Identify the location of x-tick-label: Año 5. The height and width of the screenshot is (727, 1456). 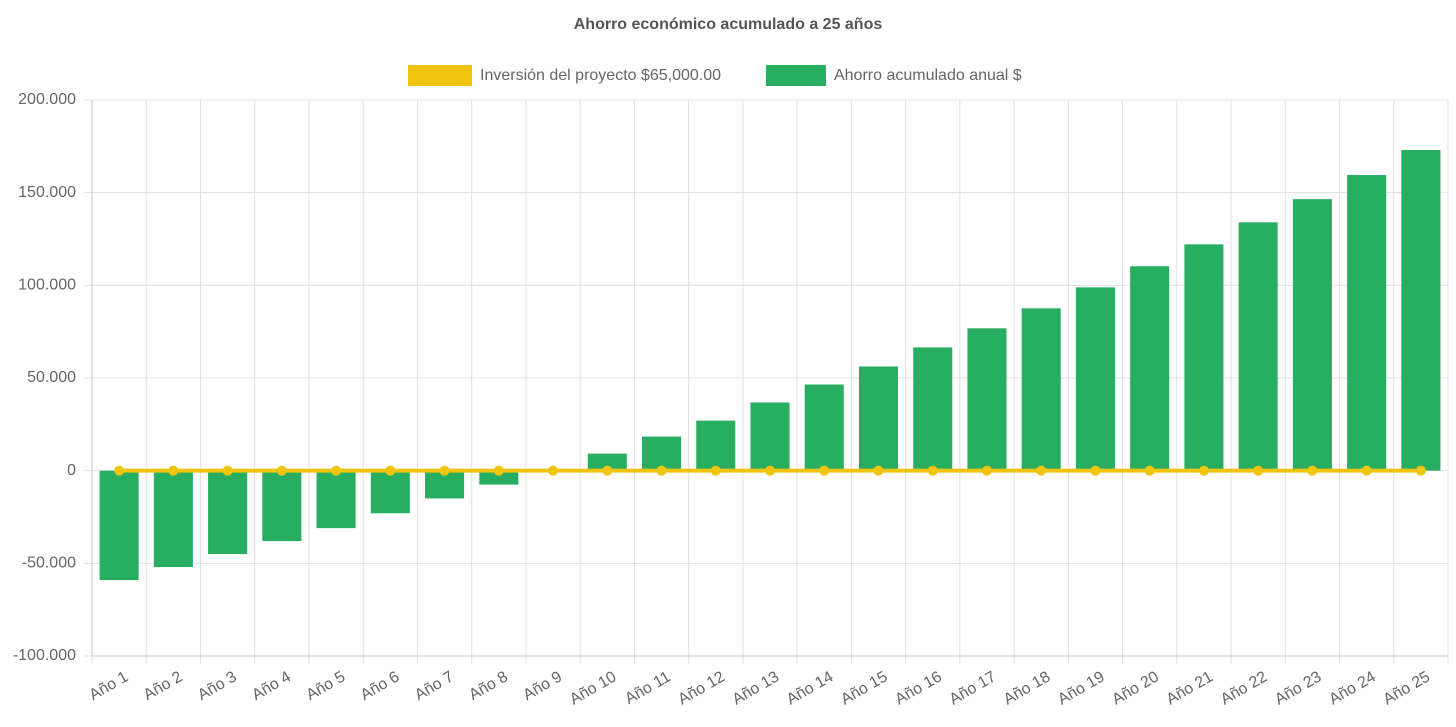
(325, 686).